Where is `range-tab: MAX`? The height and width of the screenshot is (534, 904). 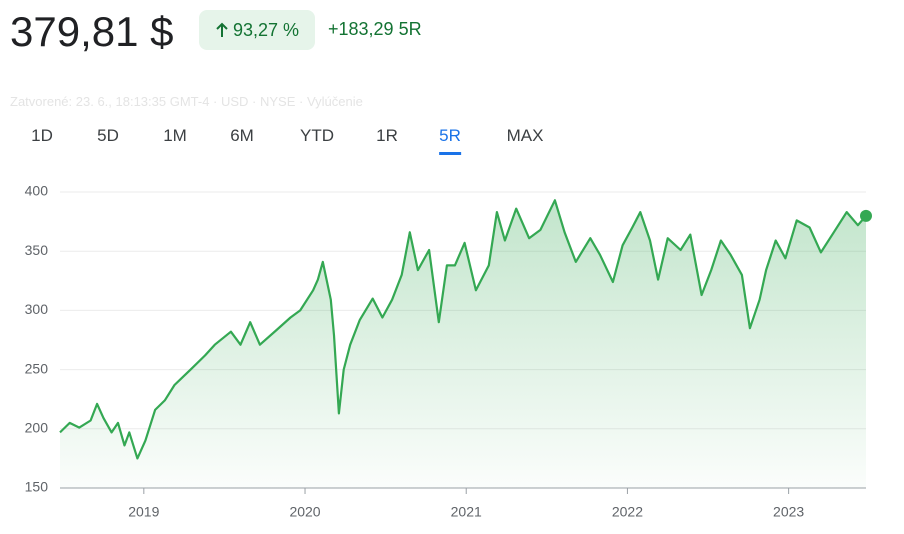 range-tab: MAX is located at coordinates (525, 135).